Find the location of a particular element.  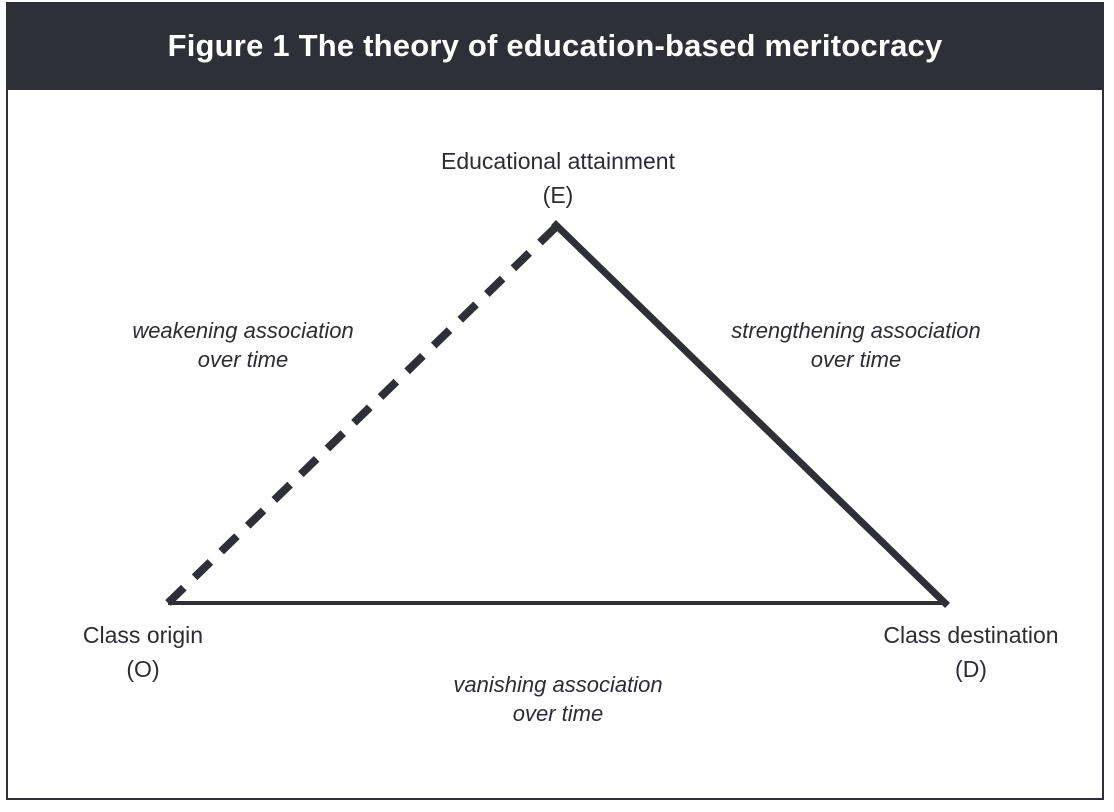

edge-label-strengthening: strengthening association over time is located at coordinates (856, 345).